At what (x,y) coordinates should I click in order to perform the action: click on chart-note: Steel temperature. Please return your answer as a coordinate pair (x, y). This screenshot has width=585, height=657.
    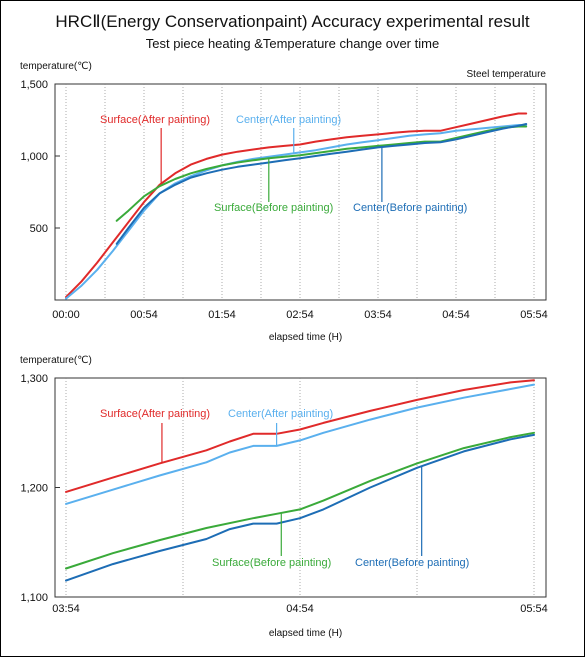
    Looking at the image, I should click on (507, 74).